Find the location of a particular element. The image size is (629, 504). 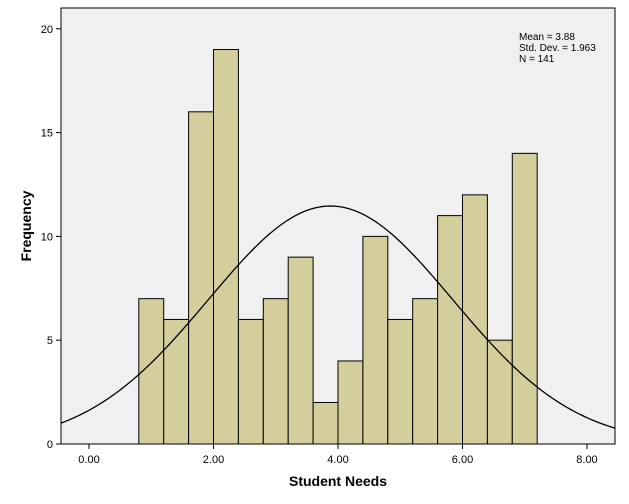

x-tick-label: 4.00 is located at coordinates (337, 460).